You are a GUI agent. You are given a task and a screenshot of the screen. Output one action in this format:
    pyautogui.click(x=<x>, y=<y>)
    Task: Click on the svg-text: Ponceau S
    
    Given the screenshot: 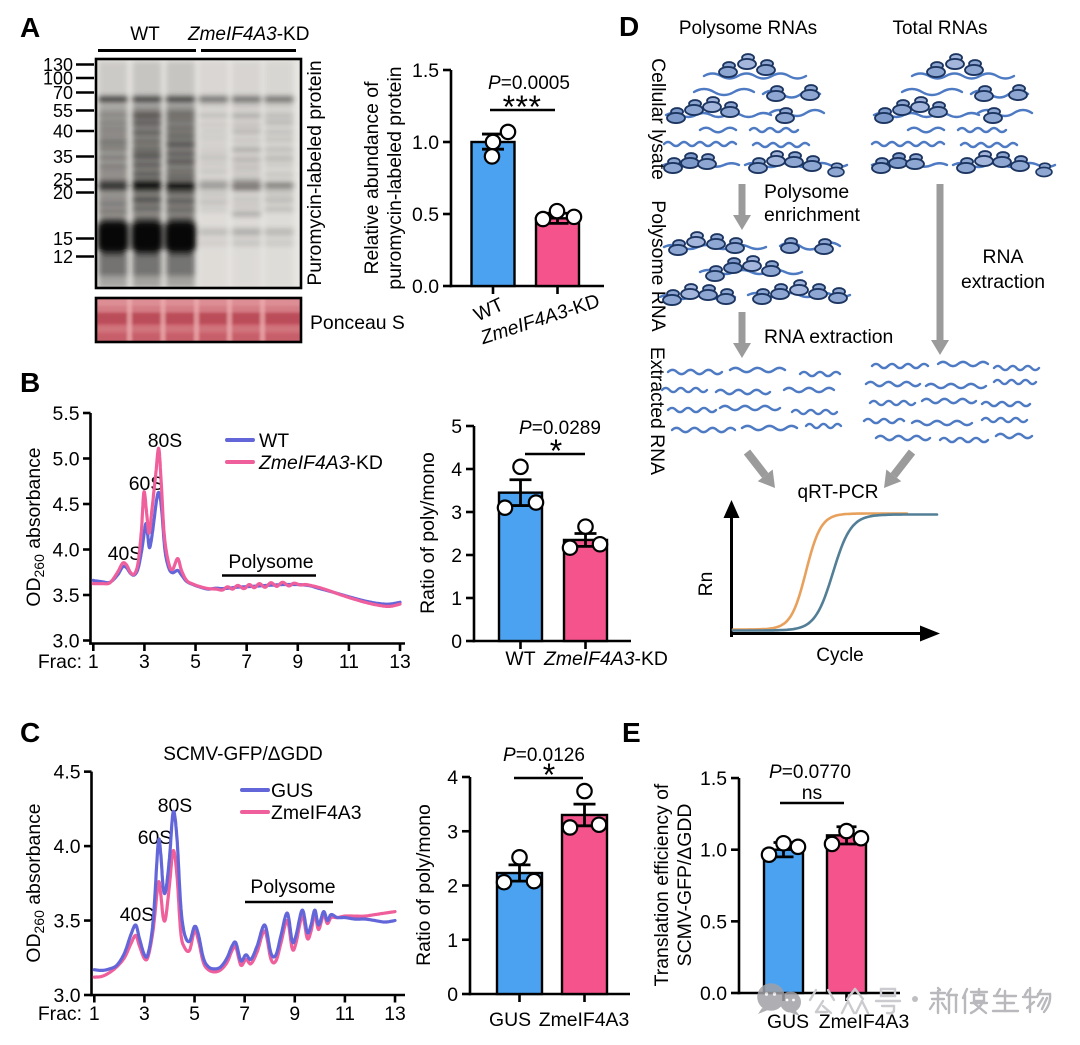 What is the action you would take?
    pyautogui.click(x=357, y=323)
    